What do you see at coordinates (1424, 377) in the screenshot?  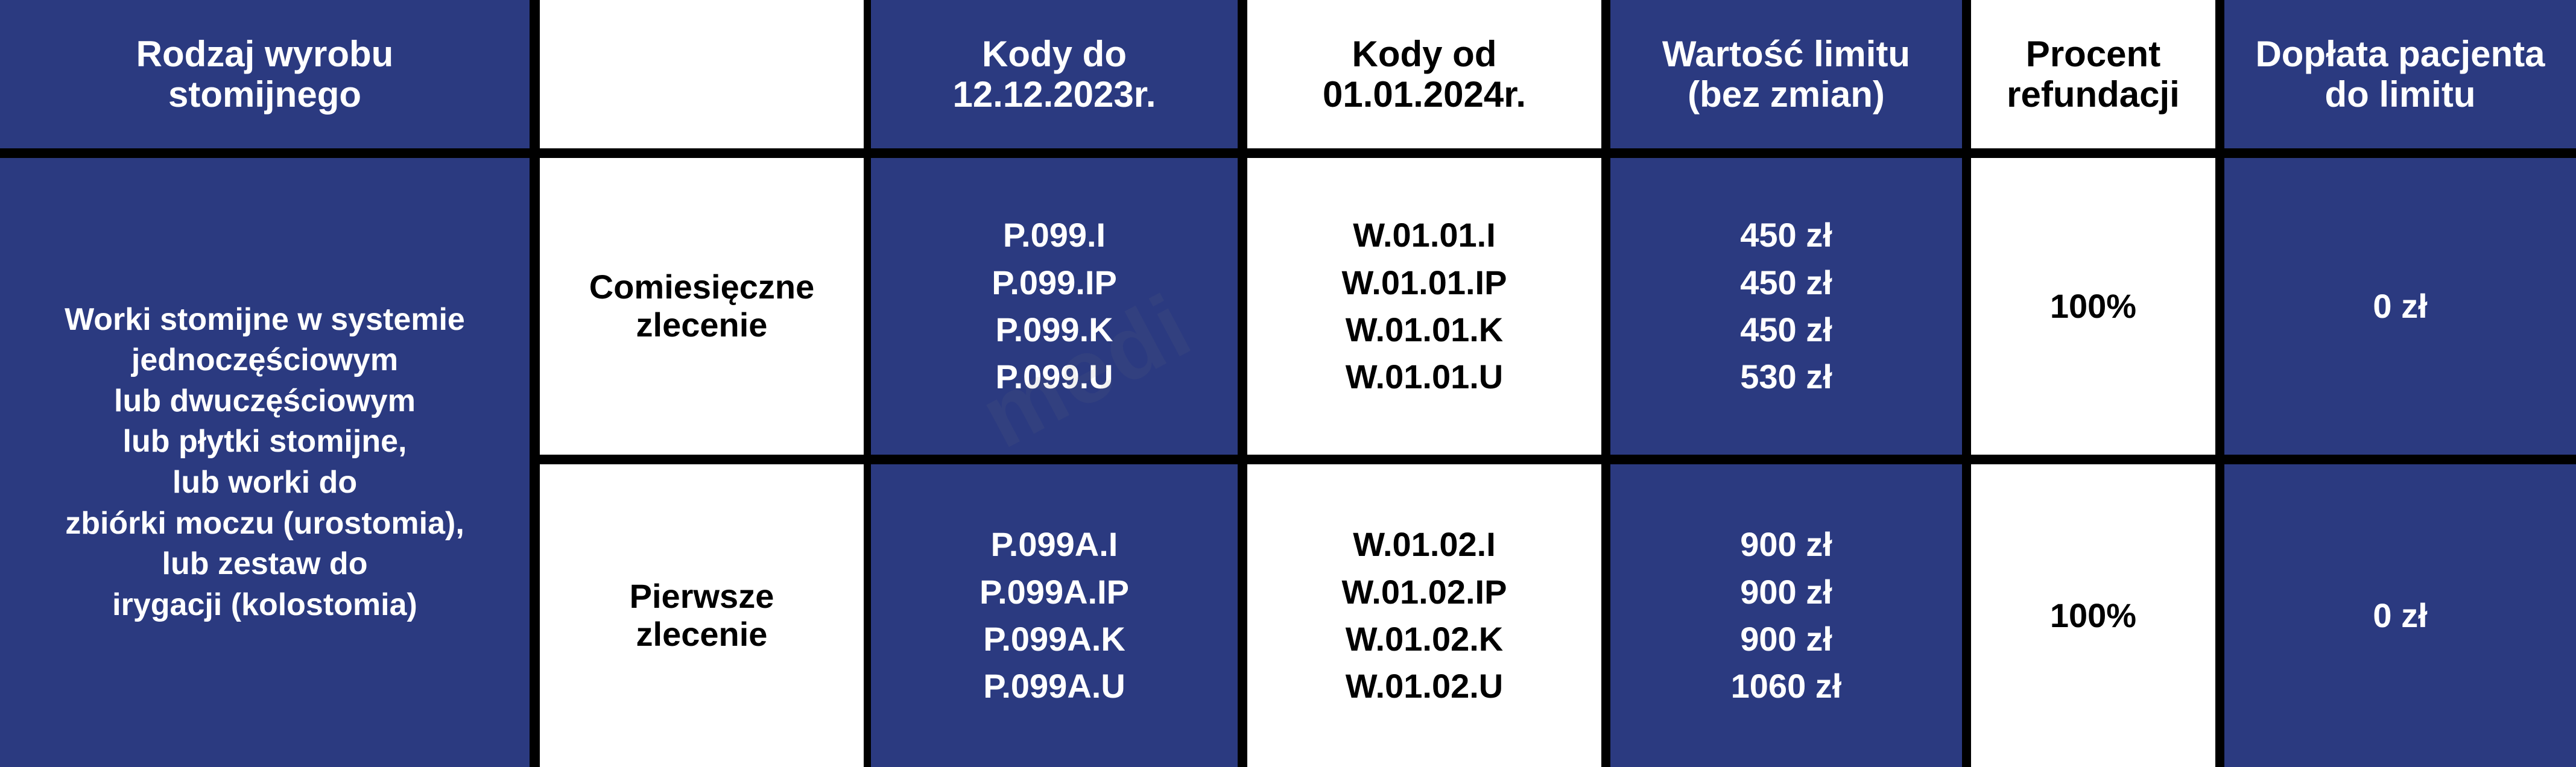 I see `row-1-code-from-4: W.01.01.U` at bounding box center [1424, 377].